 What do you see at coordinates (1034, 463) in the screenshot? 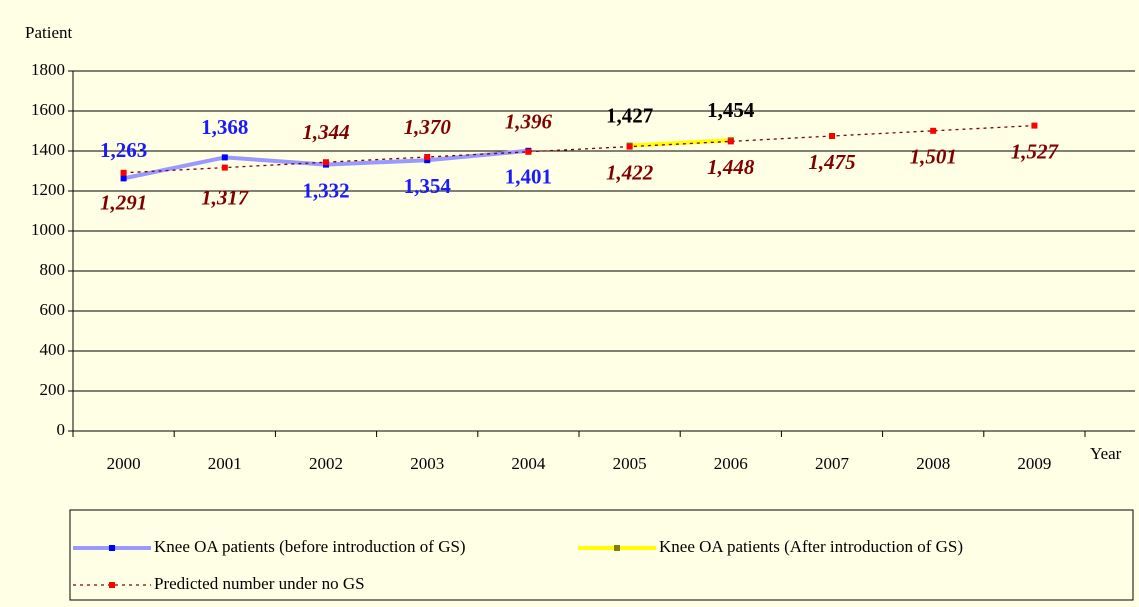
I see `x-tick-label: 2009` at bounding box center [1034, 463].